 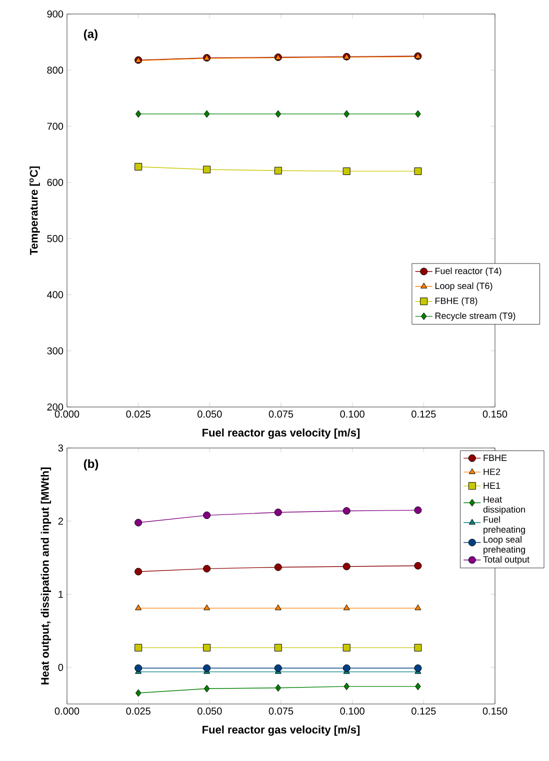 What do you see at coordinates (91, 464) in the screenshot?
I see `annotation: (b)` at bounding box center [91, 464].